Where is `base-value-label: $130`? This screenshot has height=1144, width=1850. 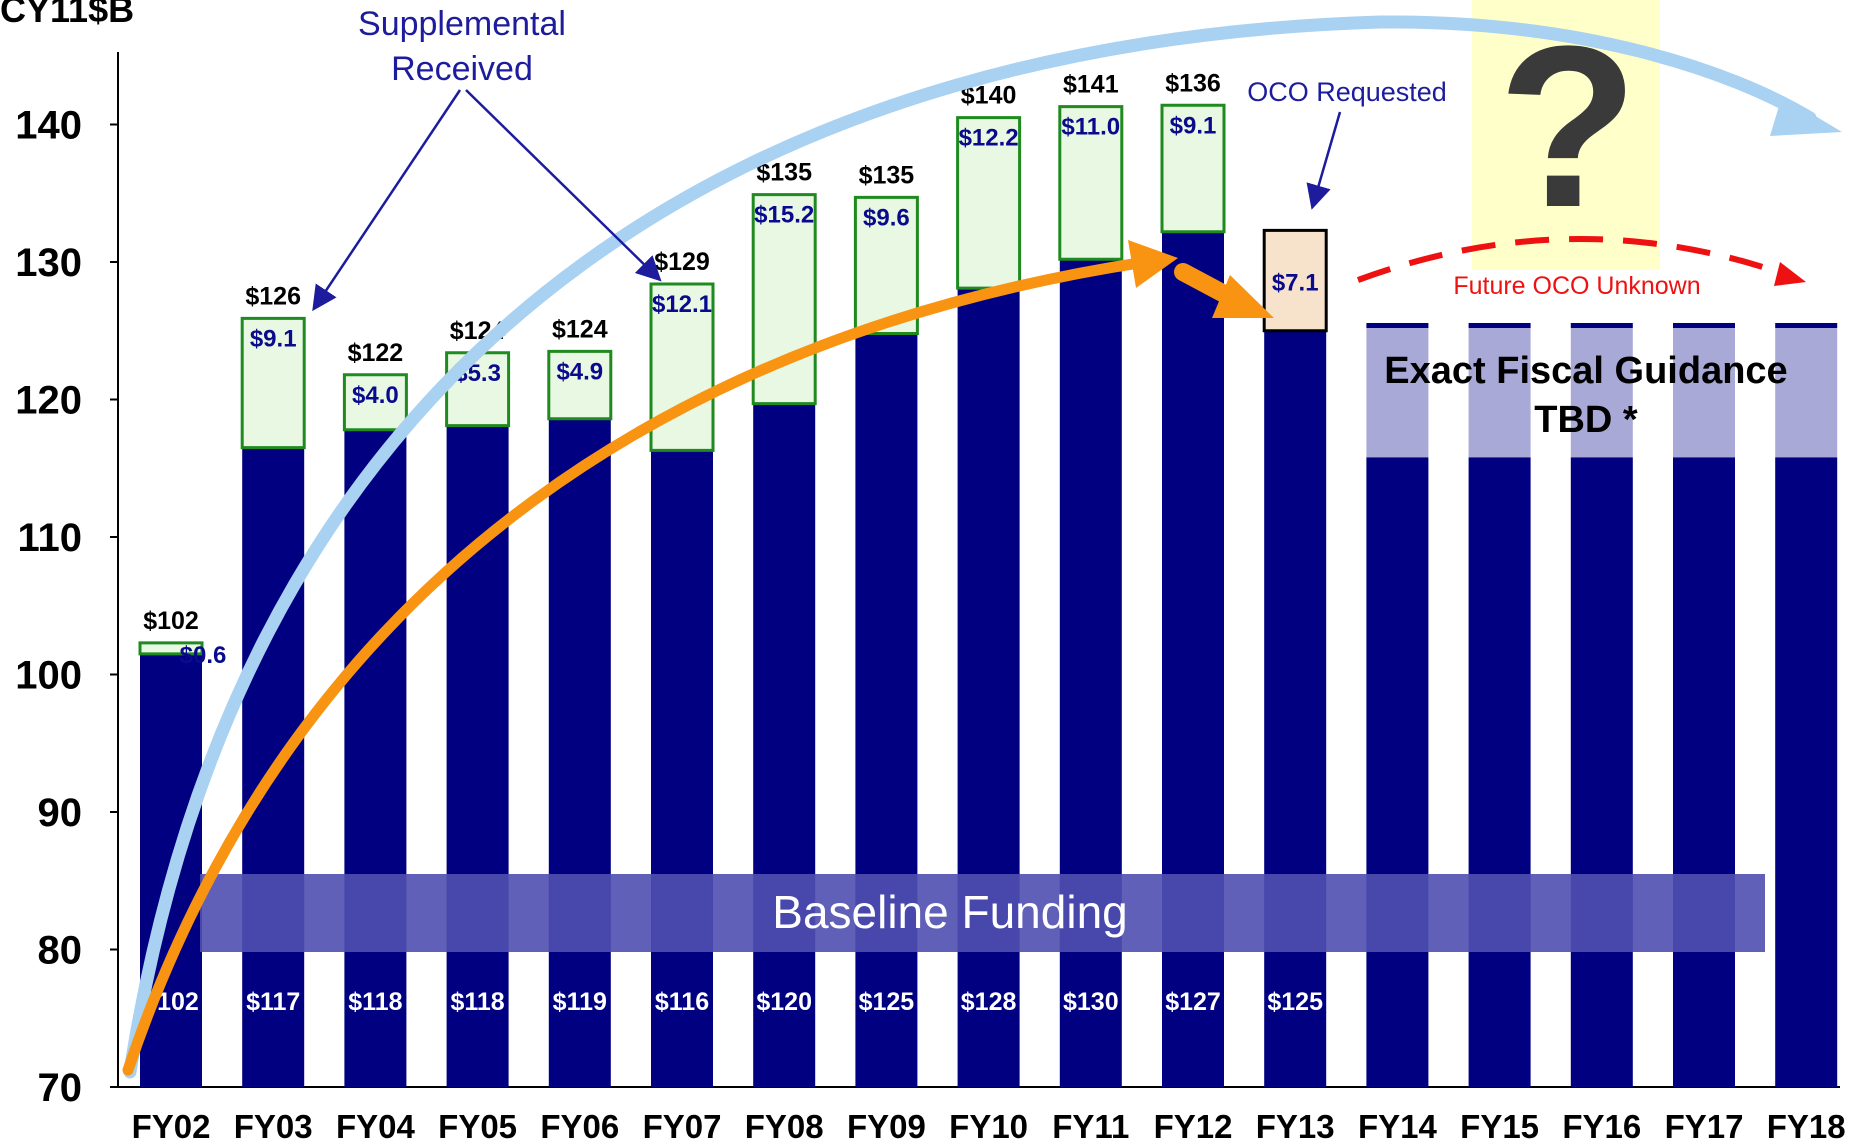
base-value-label: $130 is located at coordinates (1091, 1002).